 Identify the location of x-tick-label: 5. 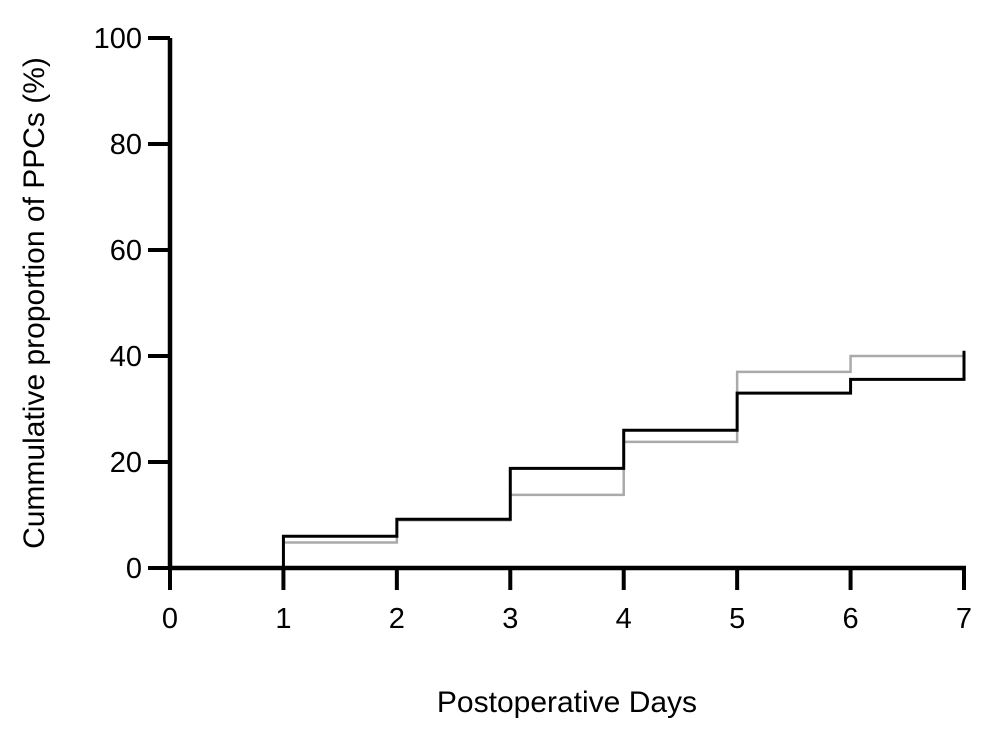
(737, 619).